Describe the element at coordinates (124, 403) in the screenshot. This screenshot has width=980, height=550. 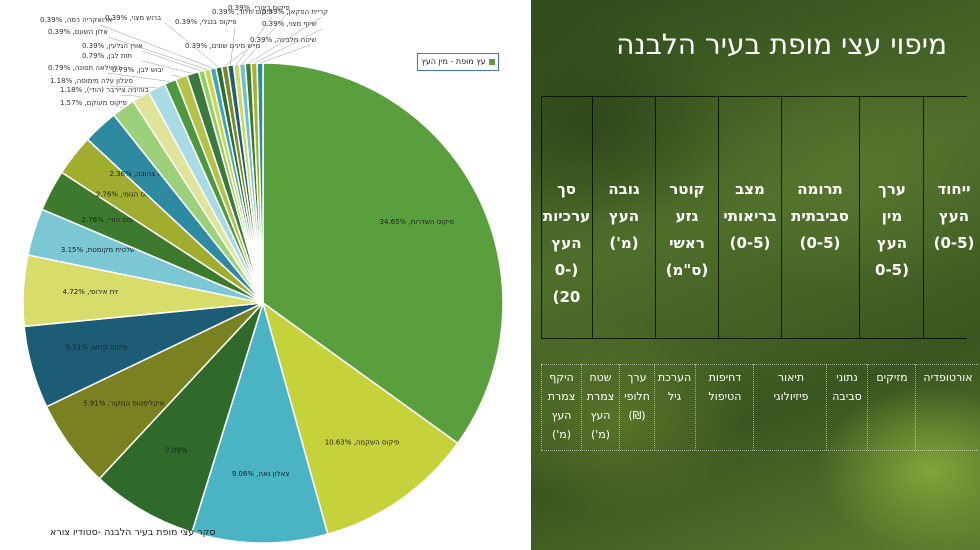
I see `slice-label: איקליפטוס המקור, 5.91%` at that location.